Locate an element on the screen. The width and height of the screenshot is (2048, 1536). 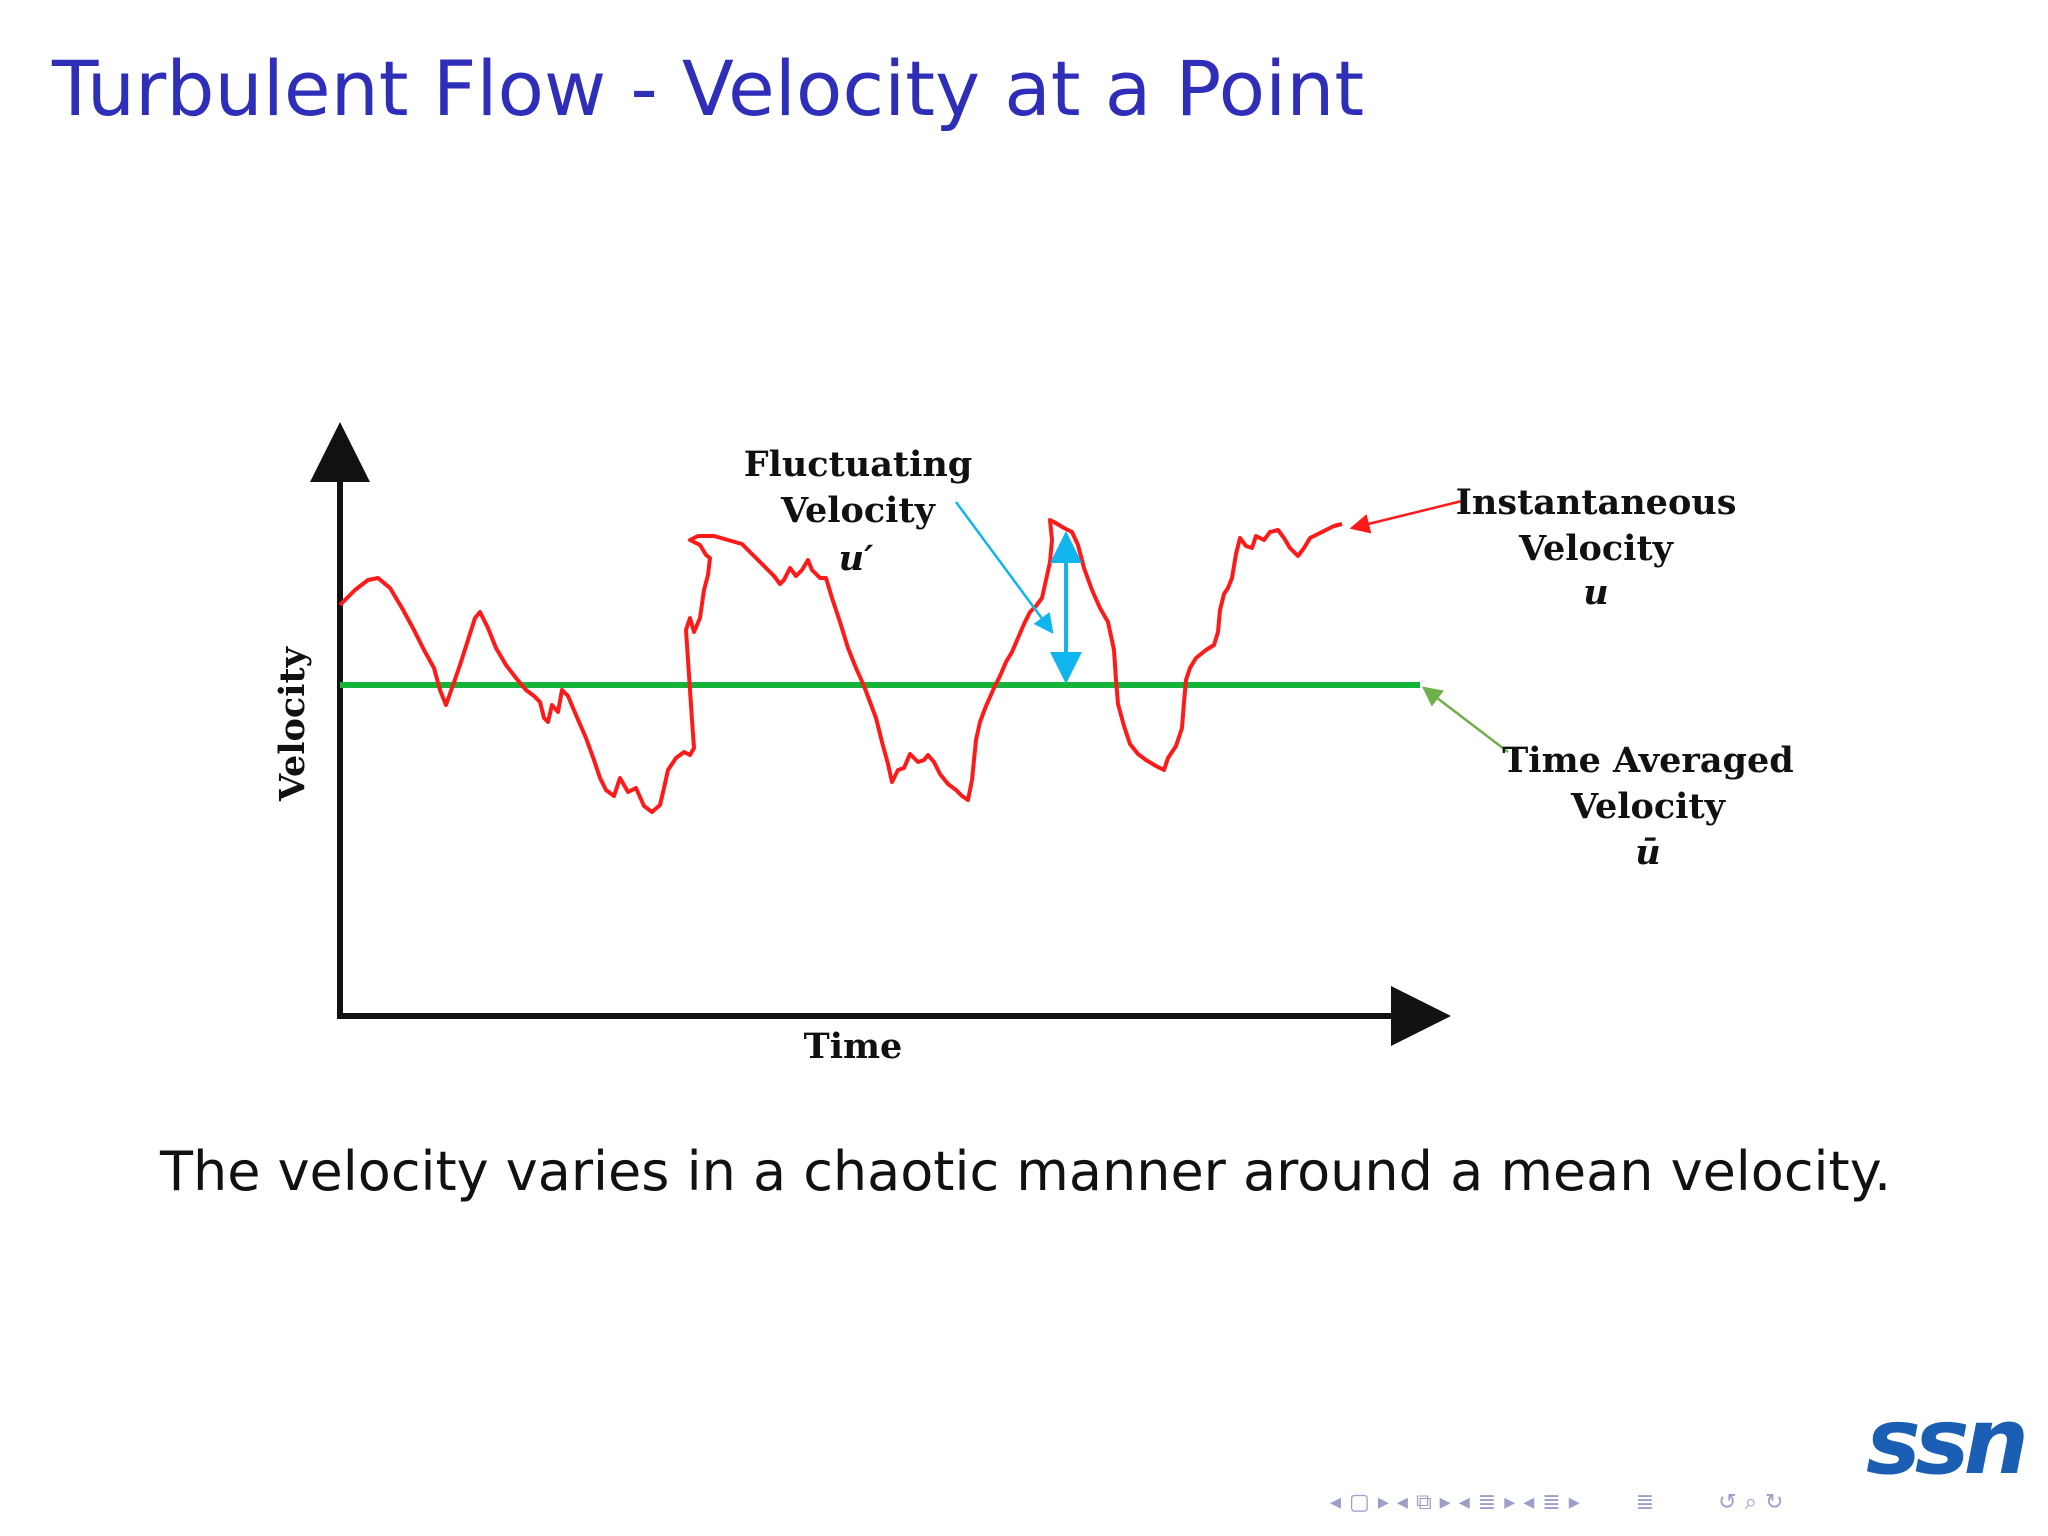
average-label-line2: Velocity is located at coordinates (1648, 806).